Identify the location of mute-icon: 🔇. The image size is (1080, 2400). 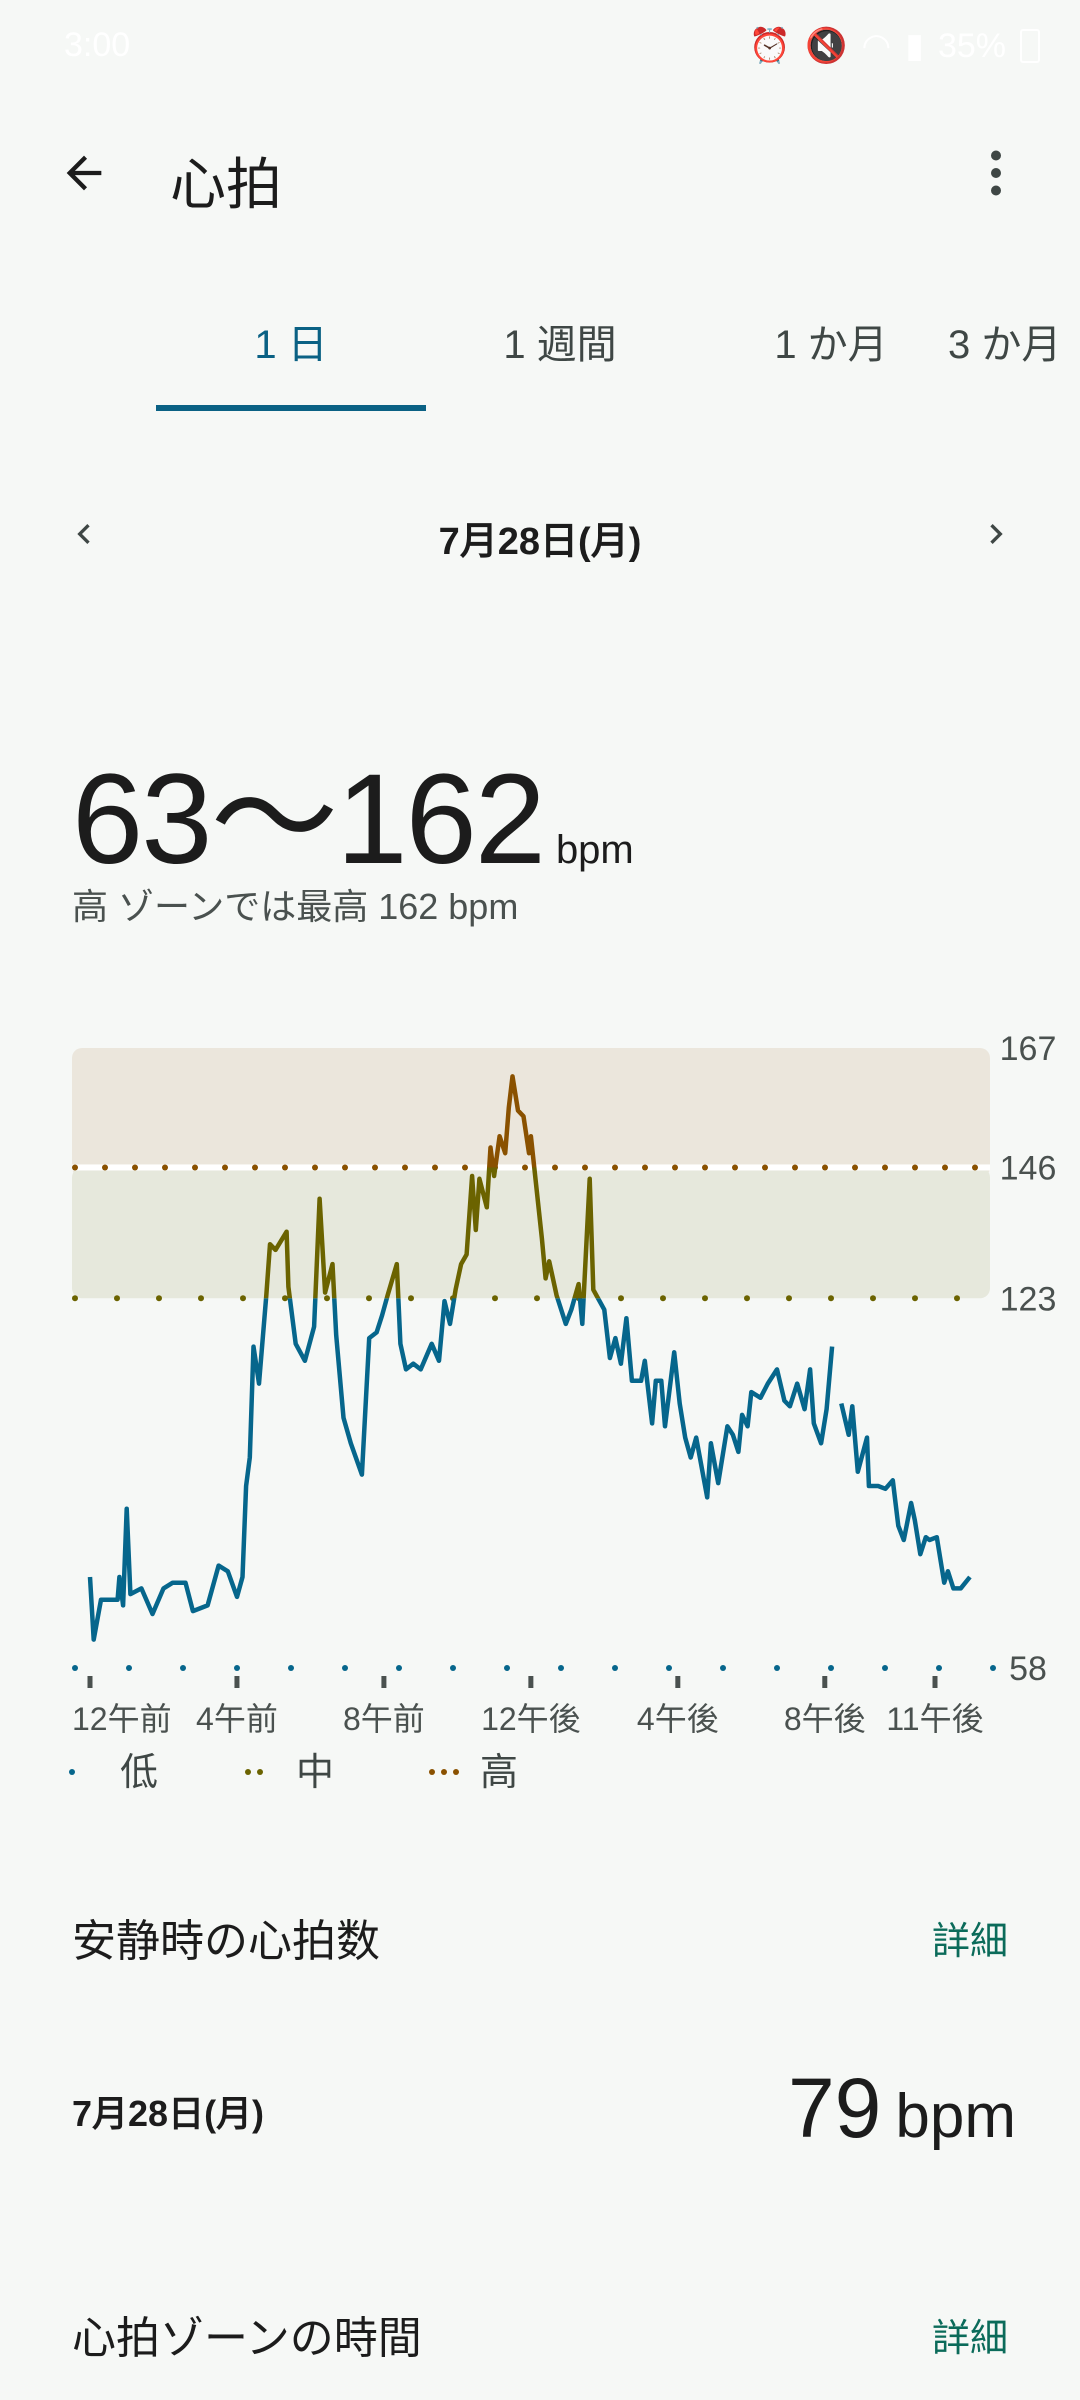
(826, 46).